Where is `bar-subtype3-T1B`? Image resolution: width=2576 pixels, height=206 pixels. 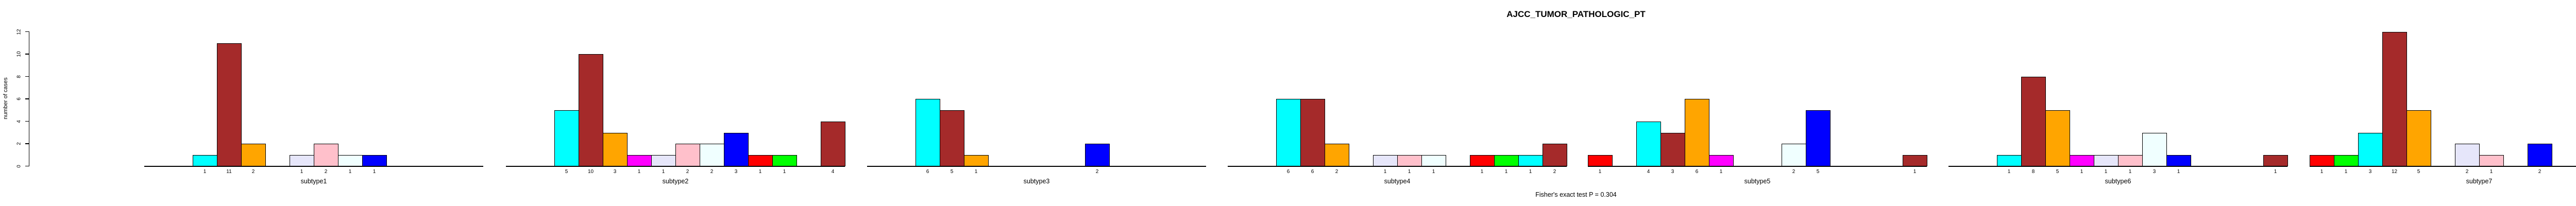 bar-subtype3-T1B is located at coordinates (928, 132).